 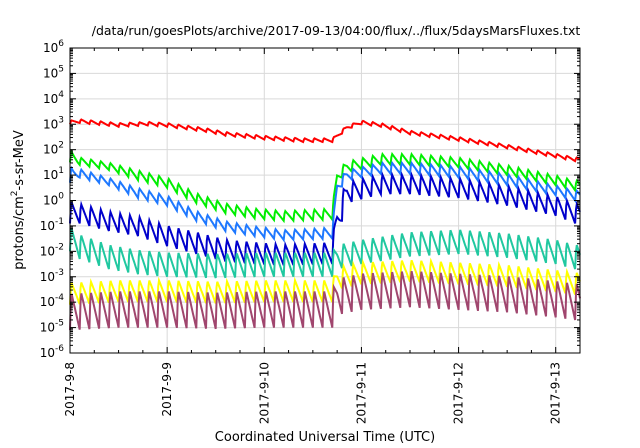 I want to click on y-tick-label: 10³, so click(x=53, y=123).